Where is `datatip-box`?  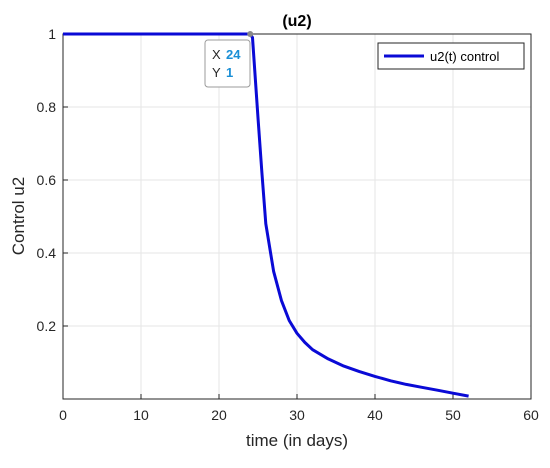
datatip-box is located at coordinates (227, 63).